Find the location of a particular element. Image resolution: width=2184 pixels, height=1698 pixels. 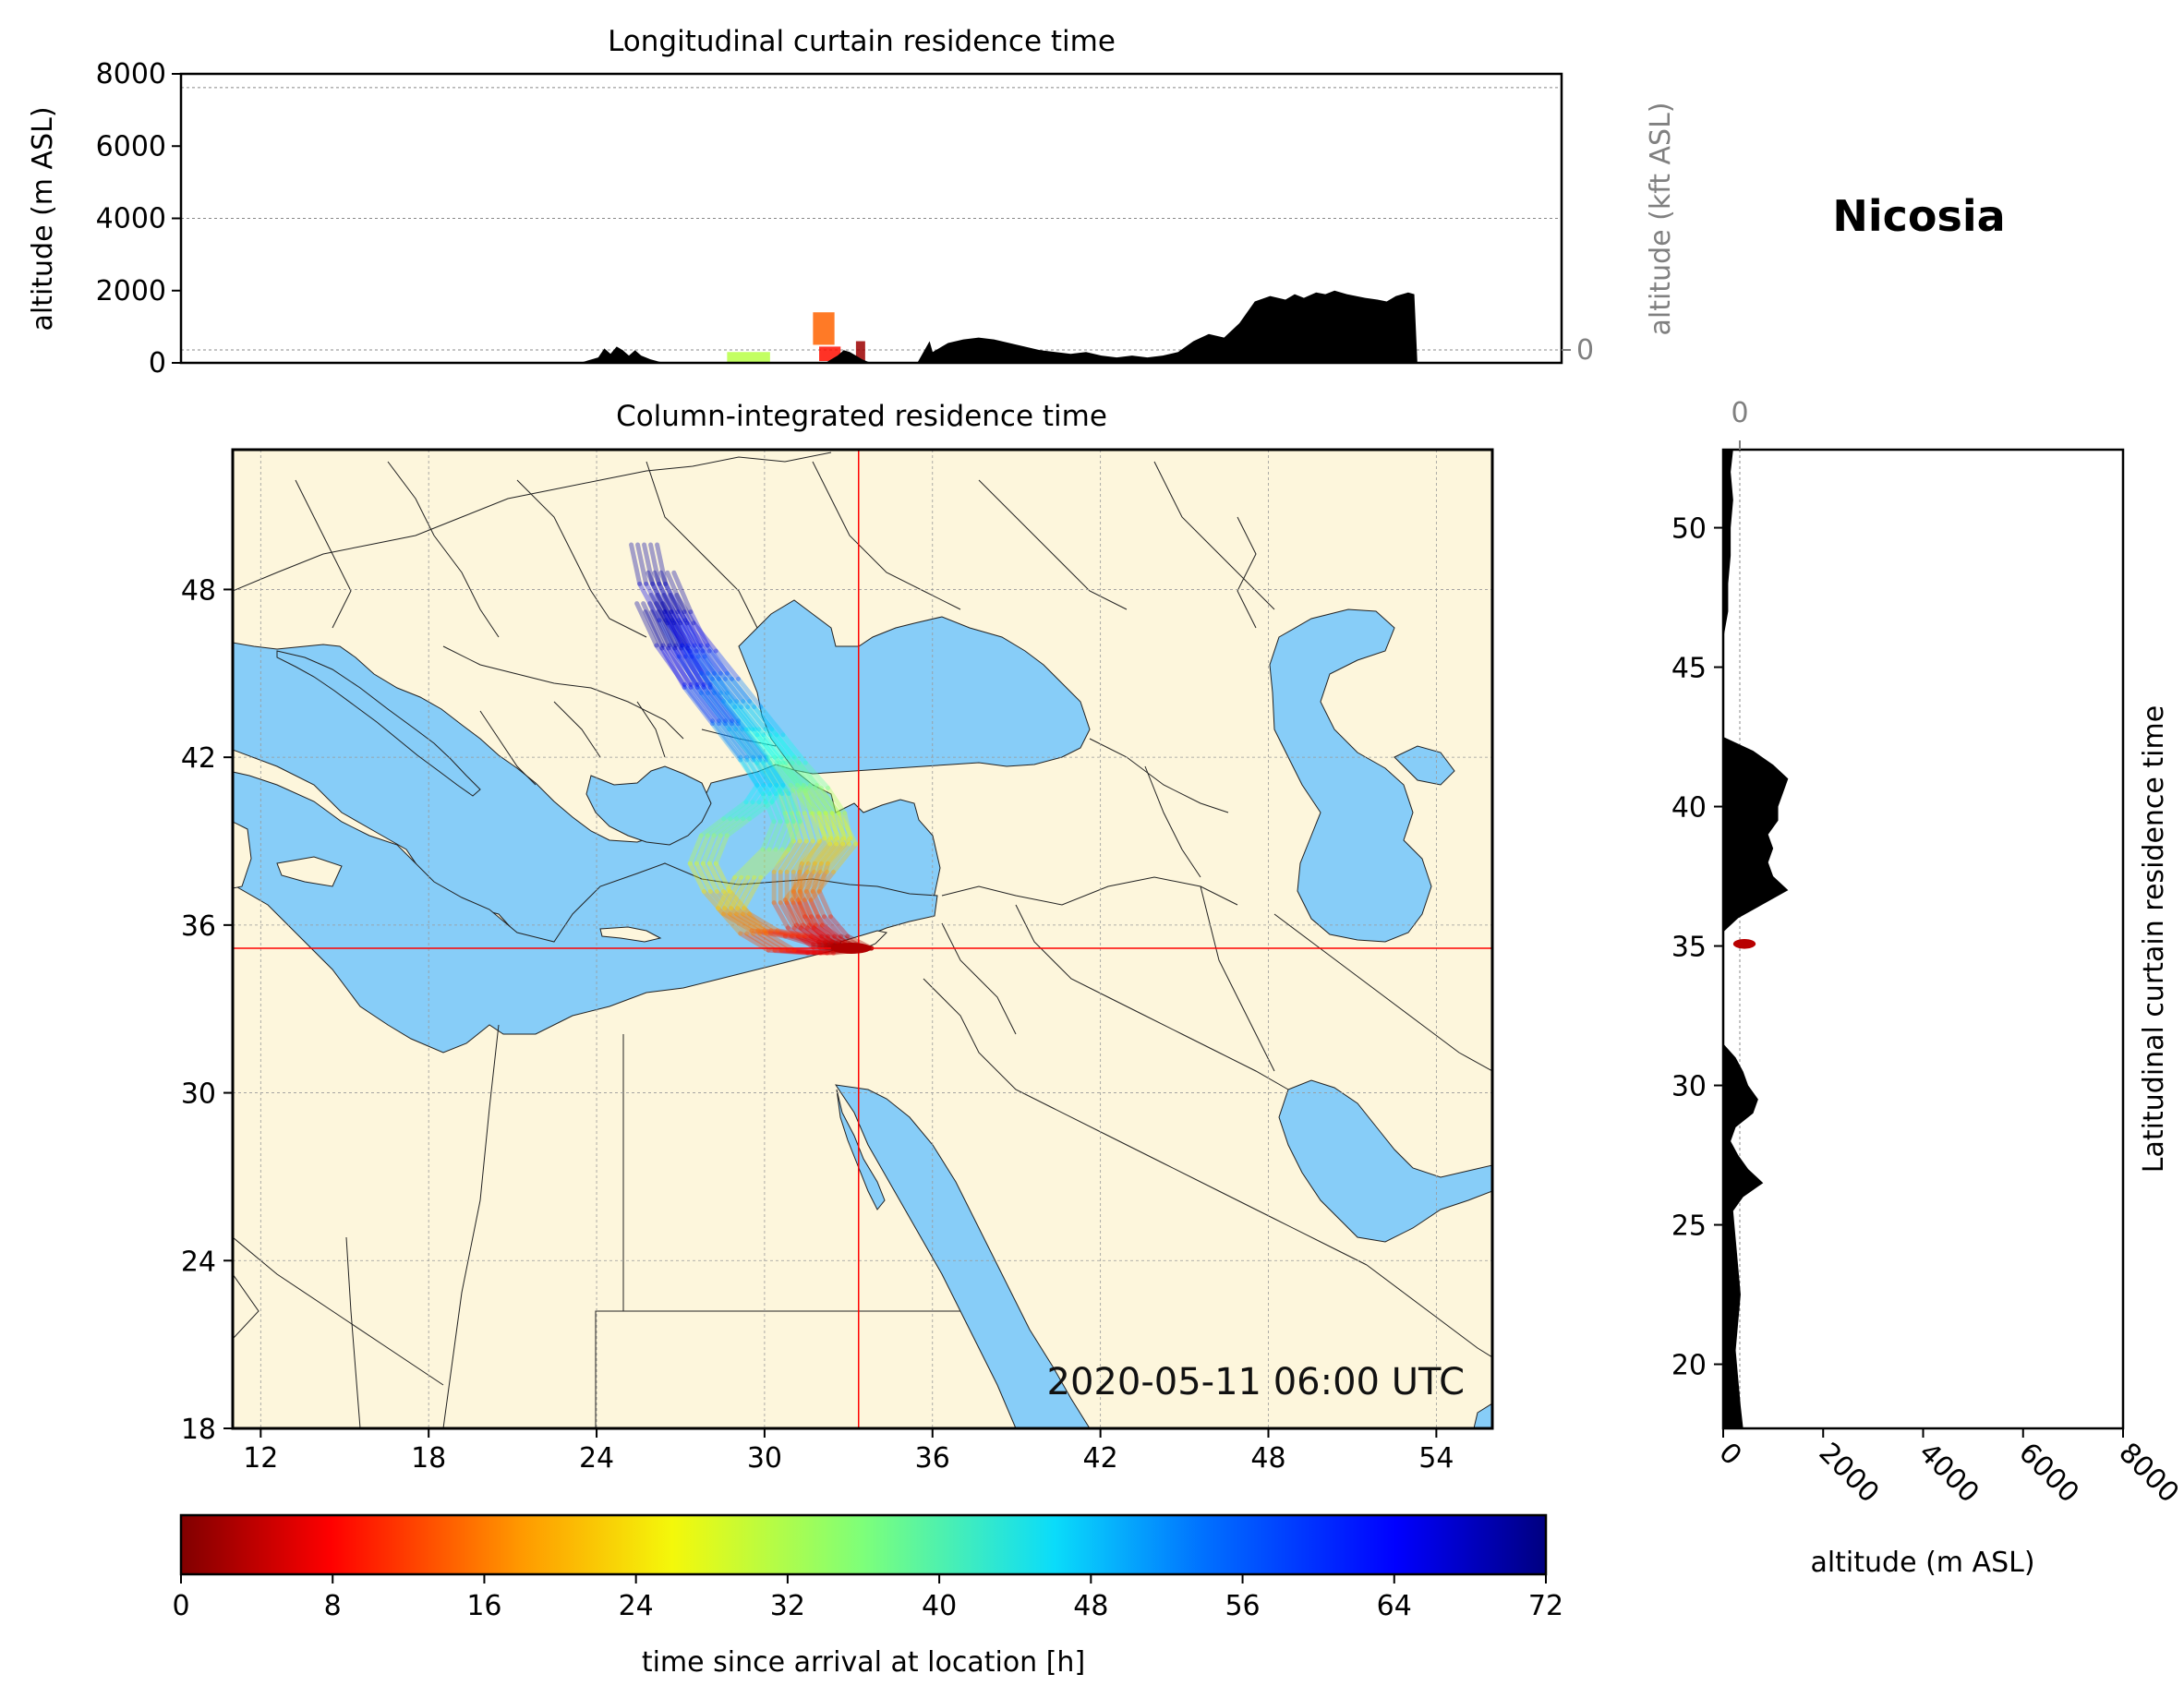

top-ytick-label: 6000 is located at coordinates (131, 146).